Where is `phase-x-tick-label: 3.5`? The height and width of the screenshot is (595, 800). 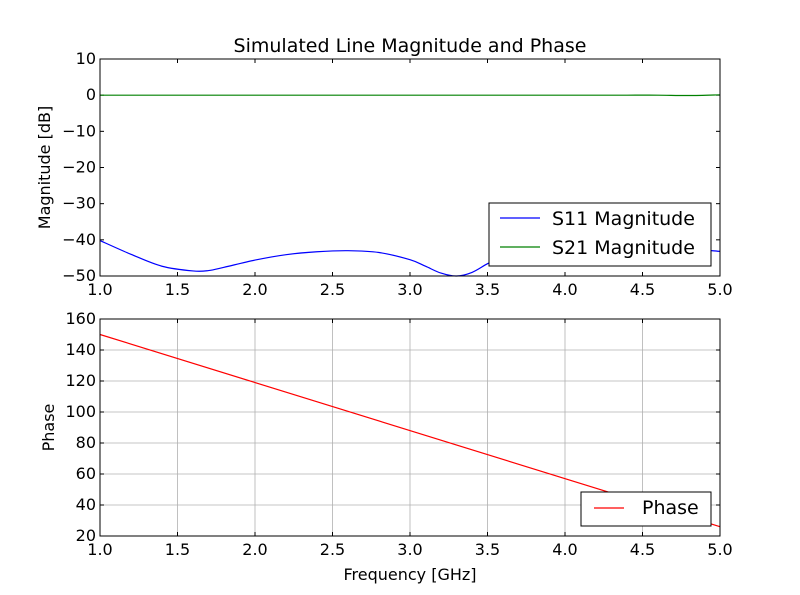
phase-x-tick-label: 3.5 is located at coordinates (487, 549).